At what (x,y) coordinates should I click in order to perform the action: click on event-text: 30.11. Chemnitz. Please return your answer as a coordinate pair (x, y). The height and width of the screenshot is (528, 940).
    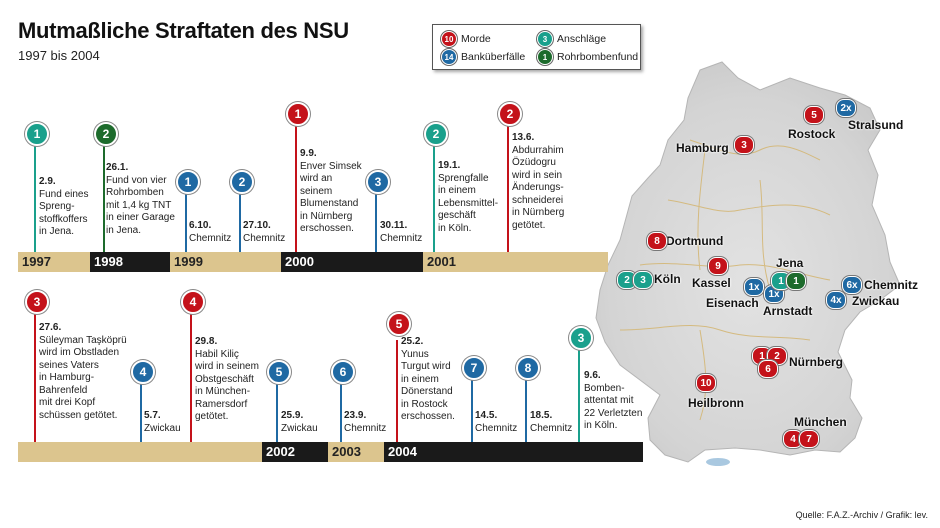
    Looking at the image, I should click on (401, 232).